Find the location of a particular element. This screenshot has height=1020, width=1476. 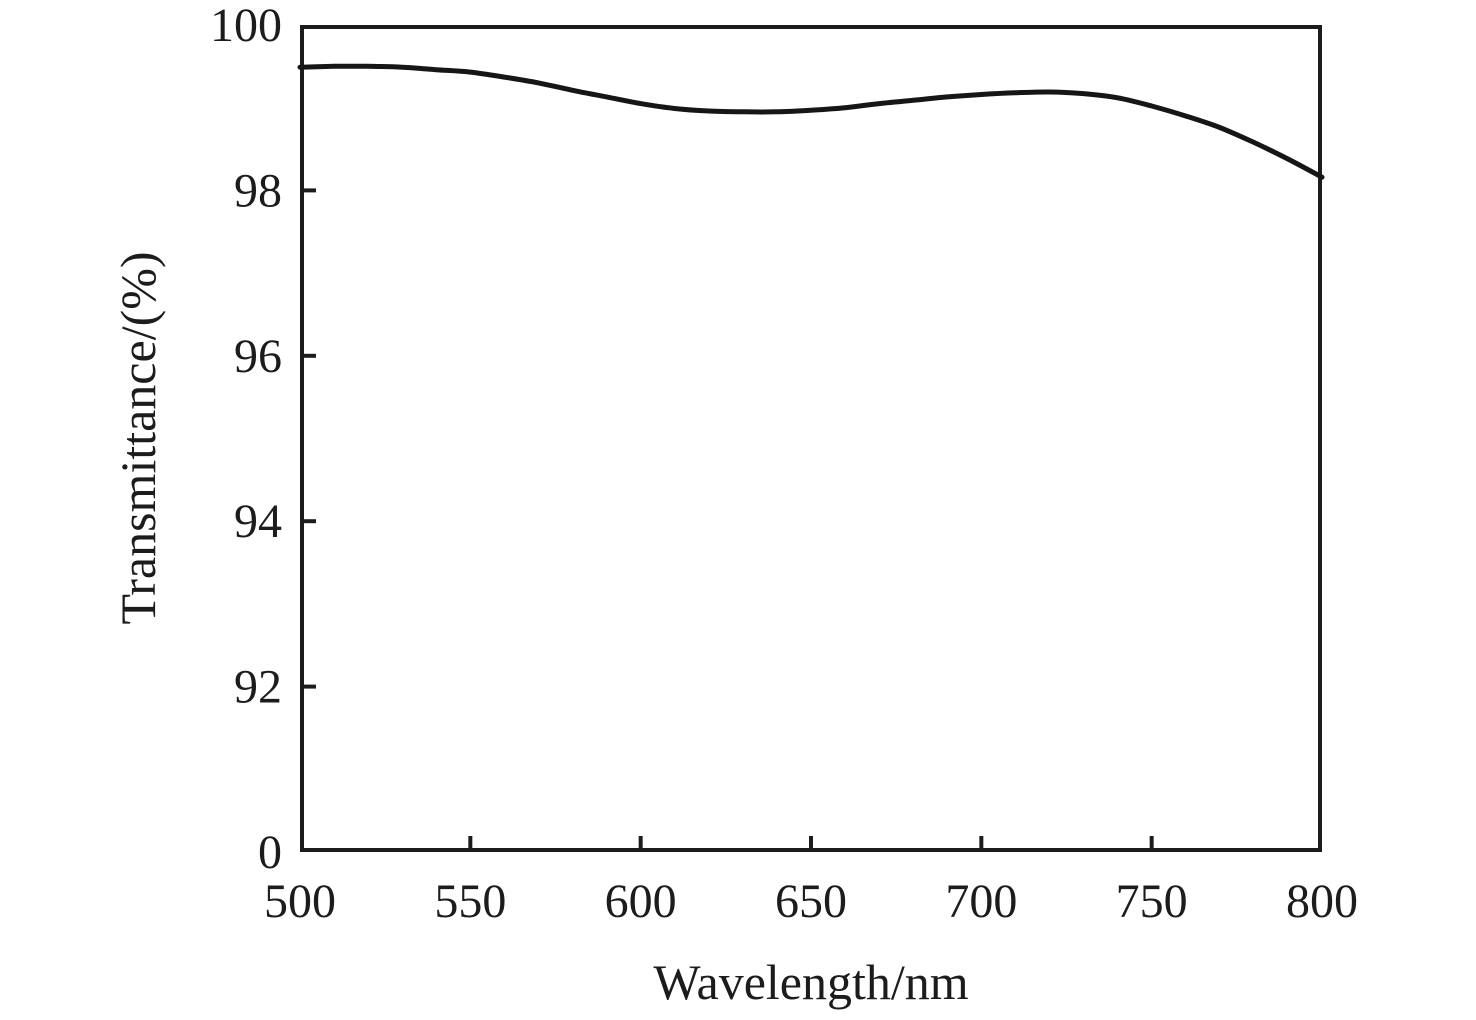

y-tick-label: 92 is located at coordinates (258, 687).